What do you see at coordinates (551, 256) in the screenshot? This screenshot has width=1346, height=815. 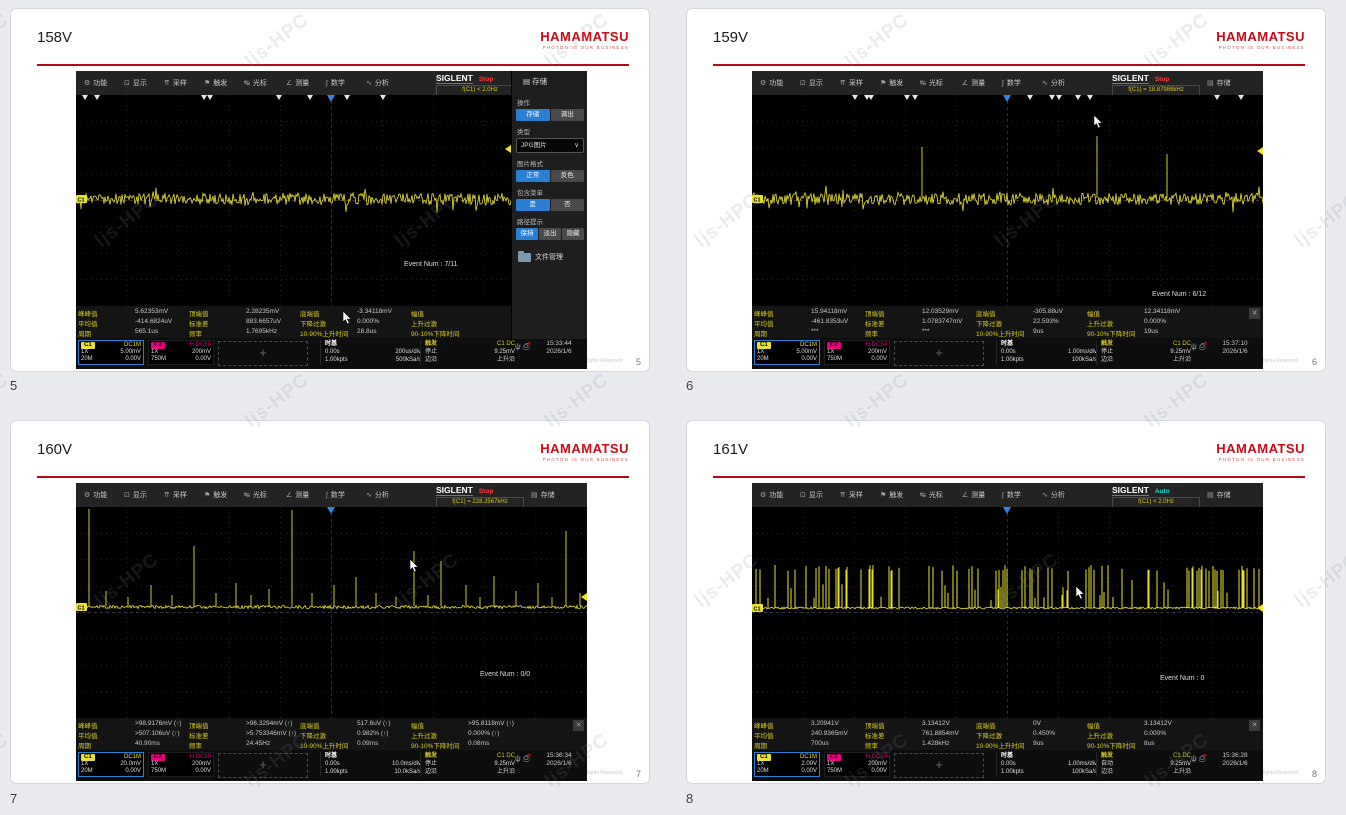 I see `file-manager-button: 文件管理` at bounding box center [551, 256].